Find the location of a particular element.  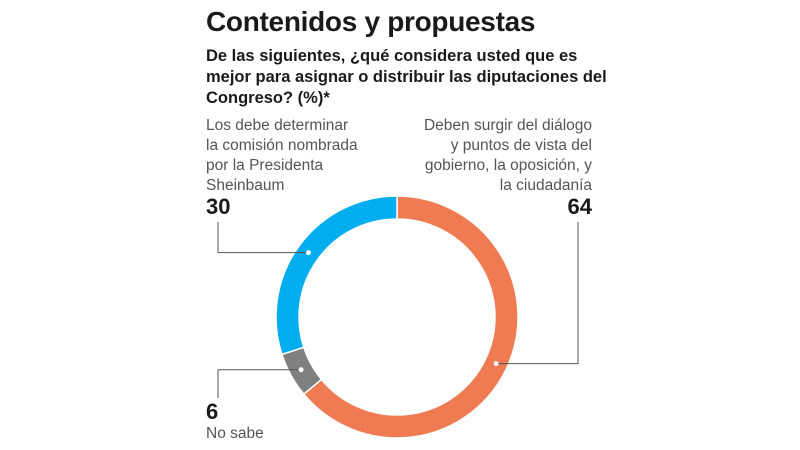

value-comision: 30 is located at coordinates (218, 206).